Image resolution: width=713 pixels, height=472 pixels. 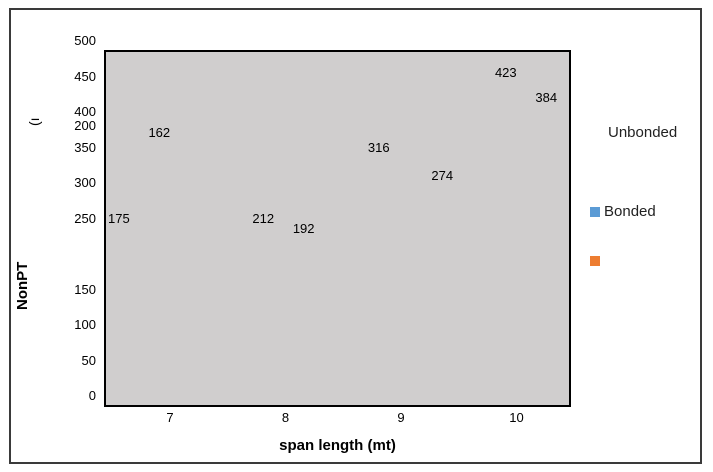 I want to click on legend-entry-bonded: Bonded, so click(x=630, y=211).